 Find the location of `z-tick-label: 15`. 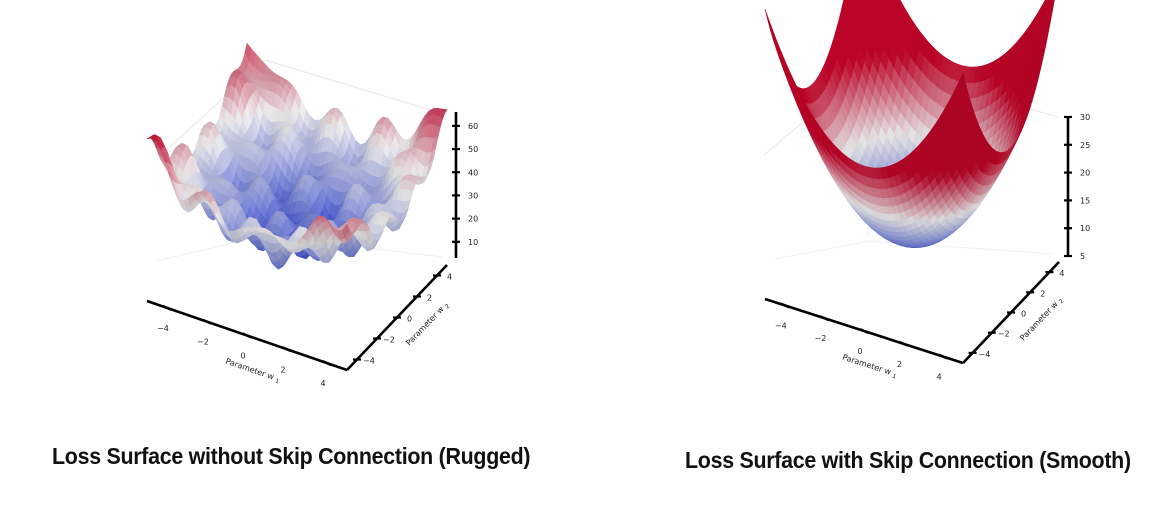

z-tick-label: 15 is located at coordinates (1085, 200).